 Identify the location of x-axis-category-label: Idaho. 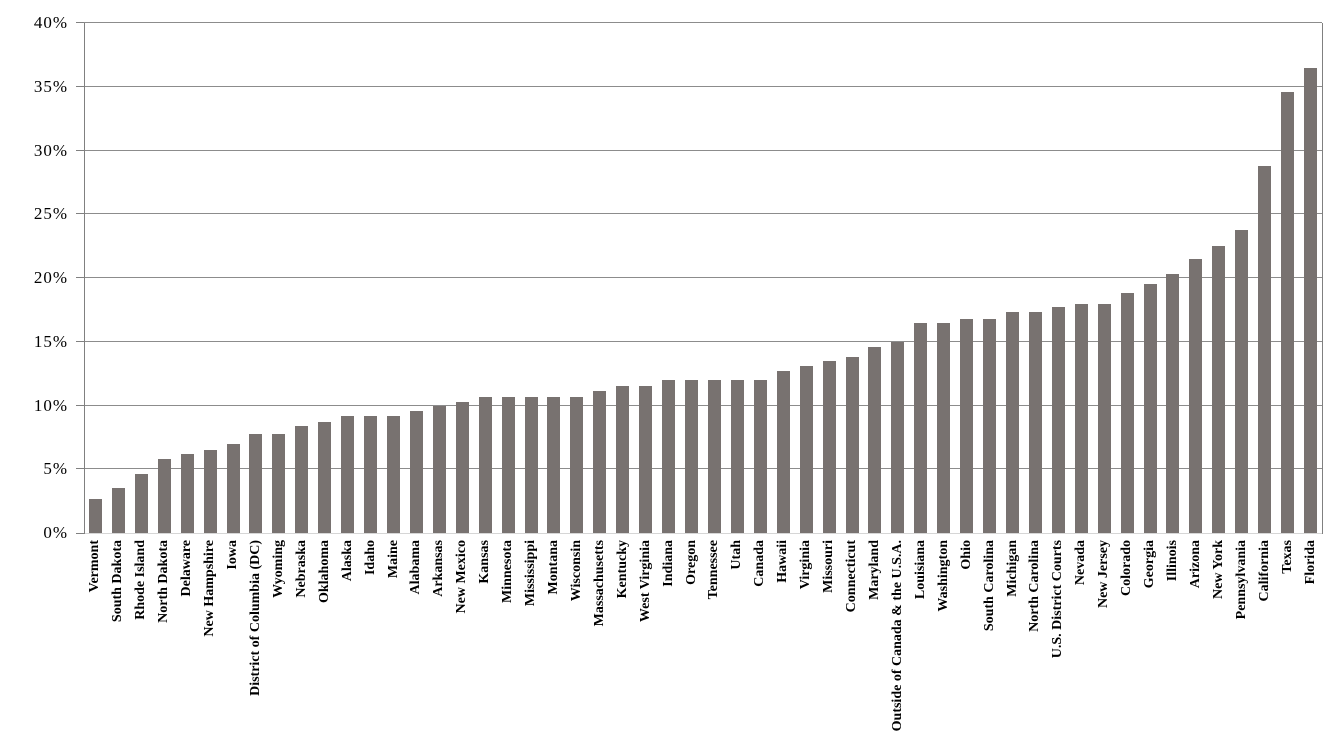
(370, 558).